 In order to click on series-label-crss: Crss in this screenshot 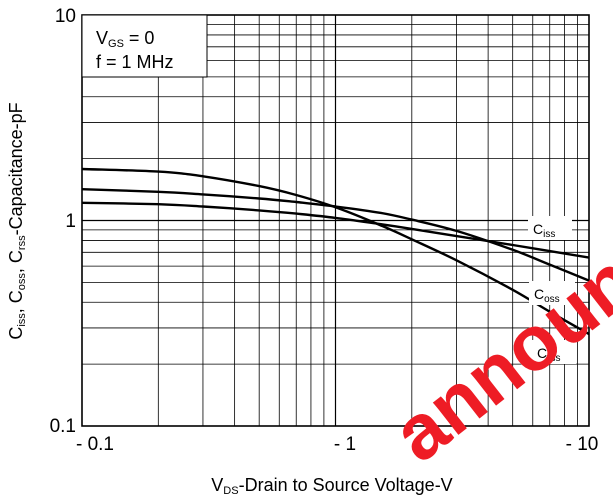, I will do `click(554, 352)`.